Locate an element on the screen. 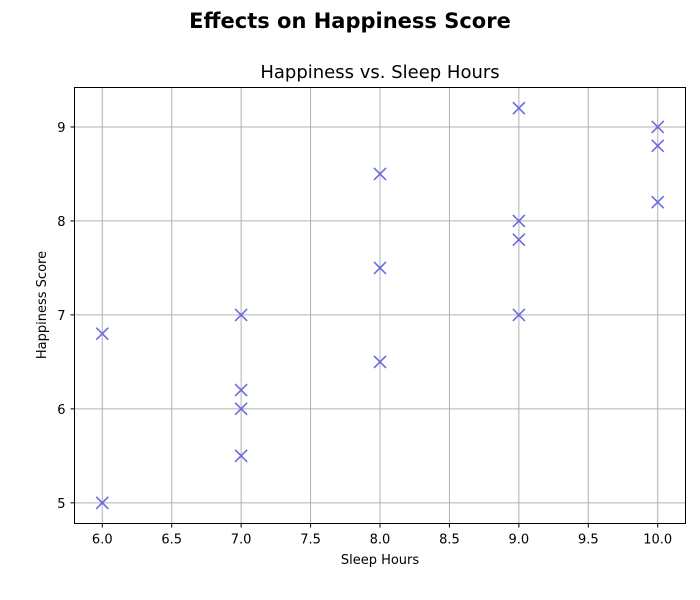 The height and width of the screenshot is (600, 700). x-tick-label: 10.0 is located at coordinates (657, 540).